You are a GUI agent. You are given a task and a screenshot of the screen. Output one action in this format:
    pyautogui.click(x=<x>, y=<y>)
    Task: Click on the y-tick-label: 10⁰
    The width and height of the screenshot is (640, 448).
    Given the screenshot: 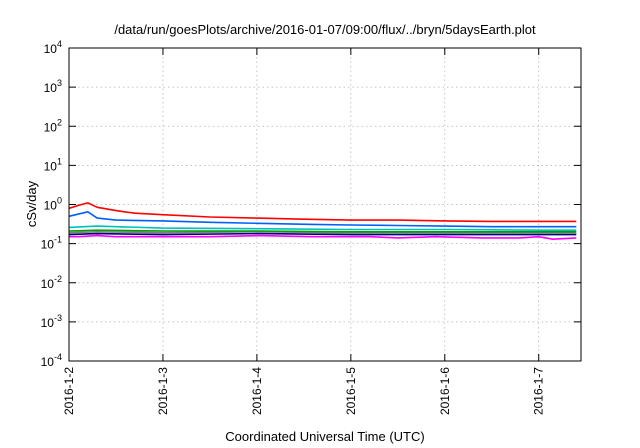 What is the action you would take?
    pyautogui.click(x=53, y=204)
    